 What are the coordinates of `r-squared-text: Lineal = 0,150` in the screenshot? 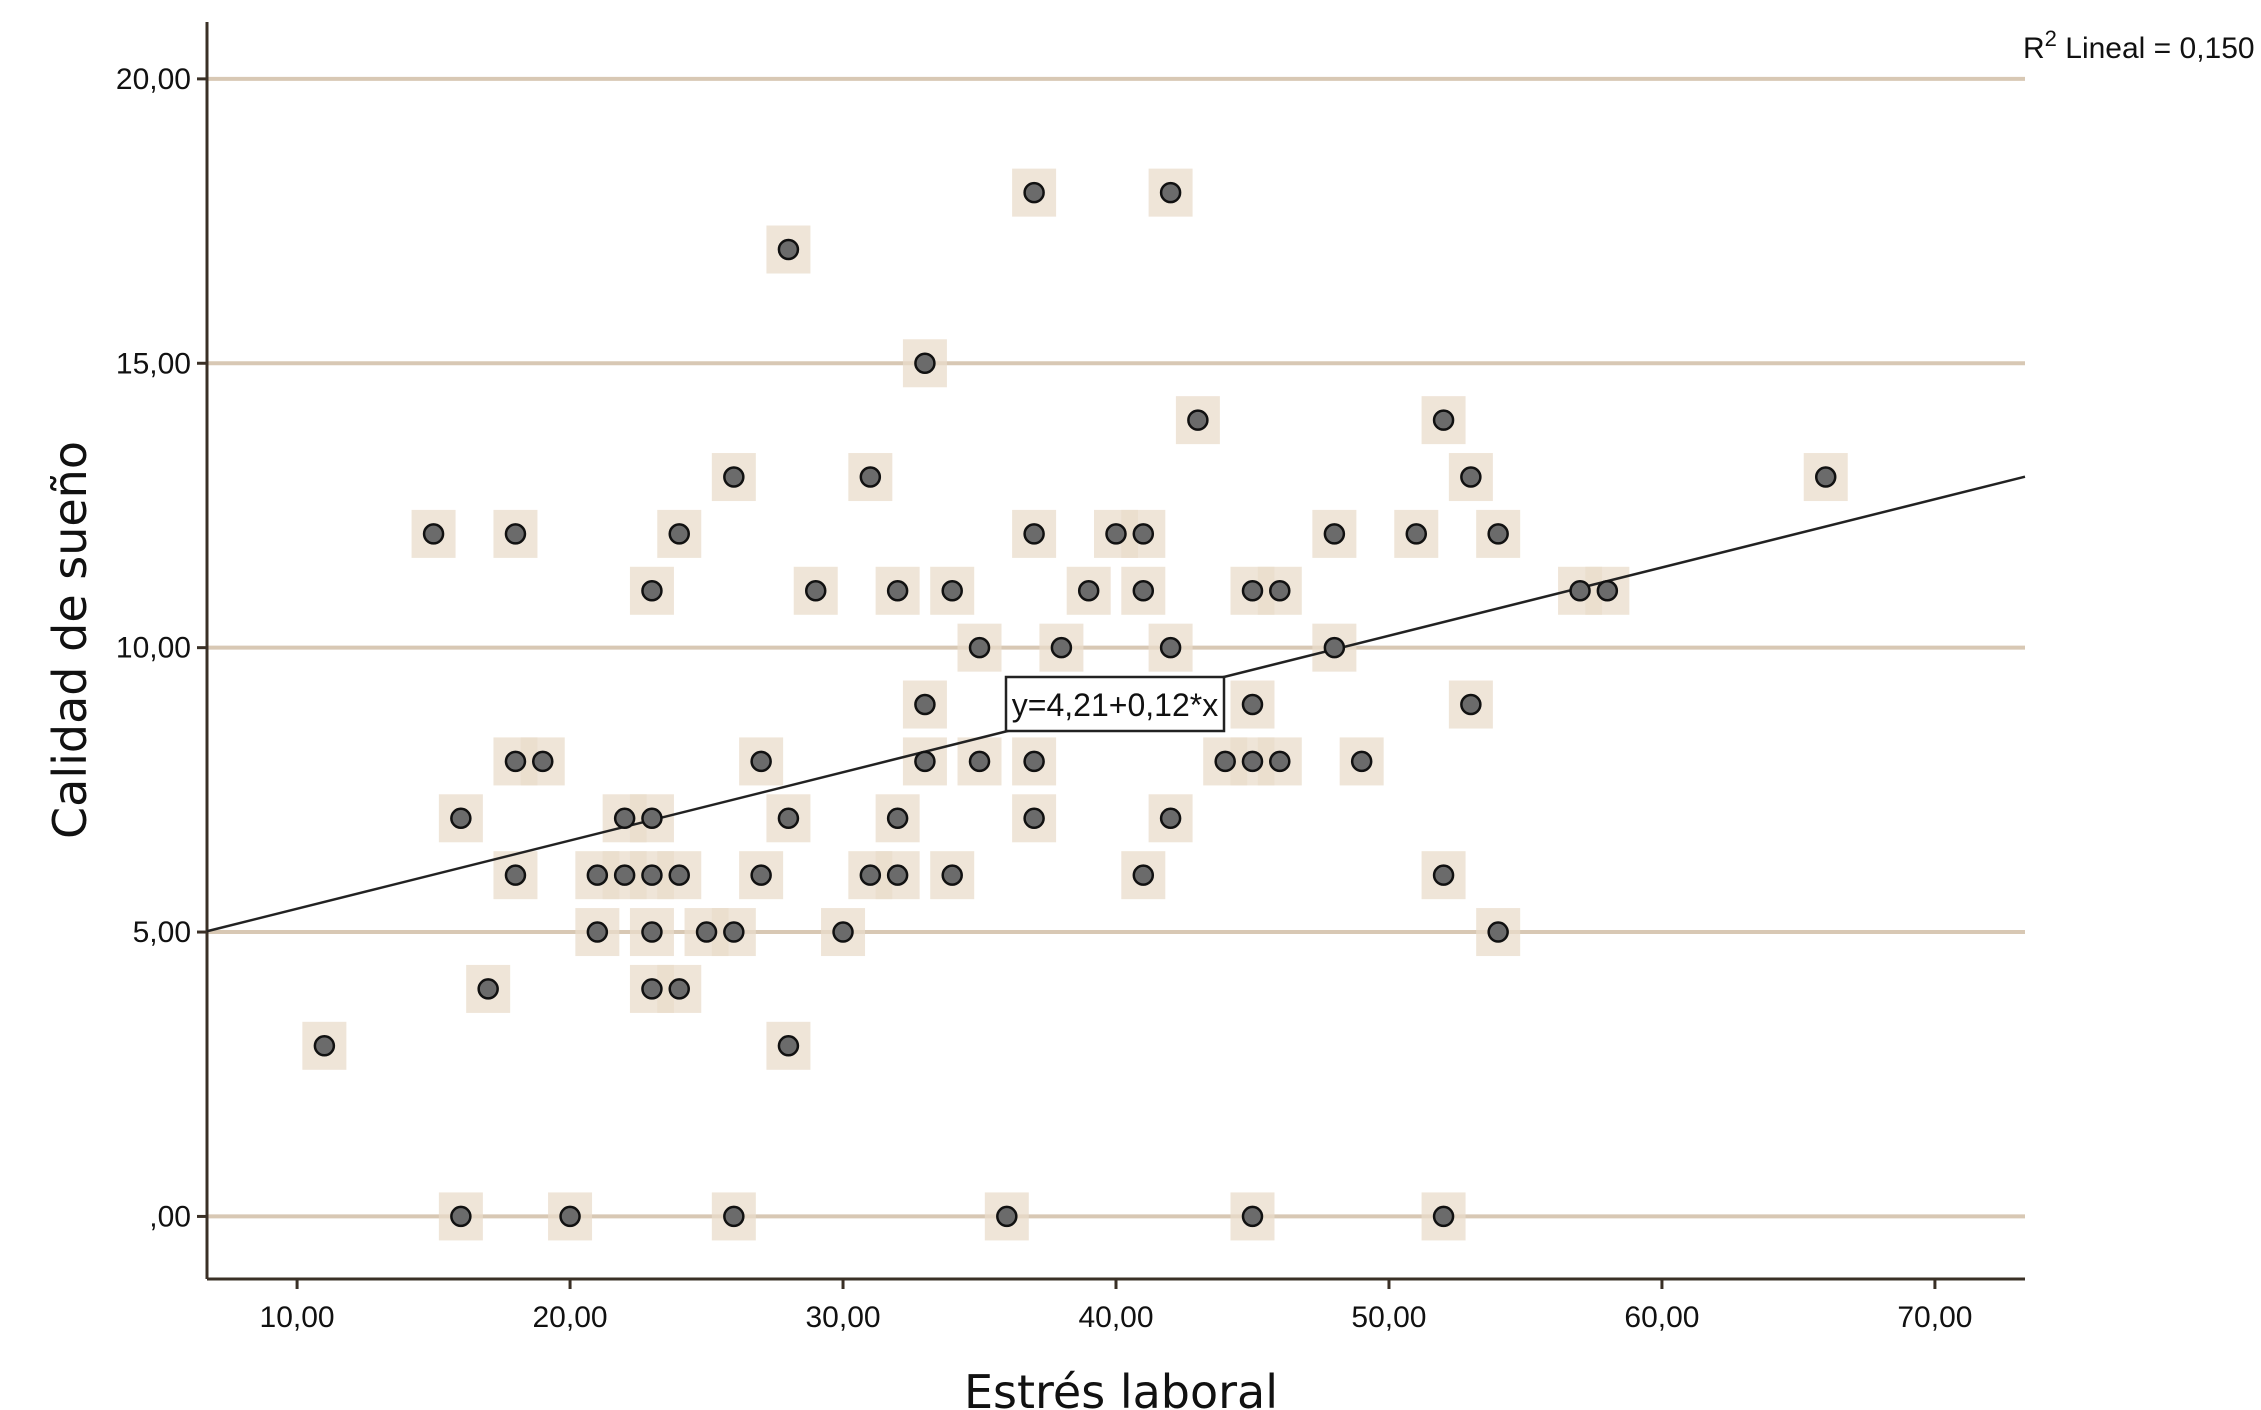 It's located at (2156, 48).